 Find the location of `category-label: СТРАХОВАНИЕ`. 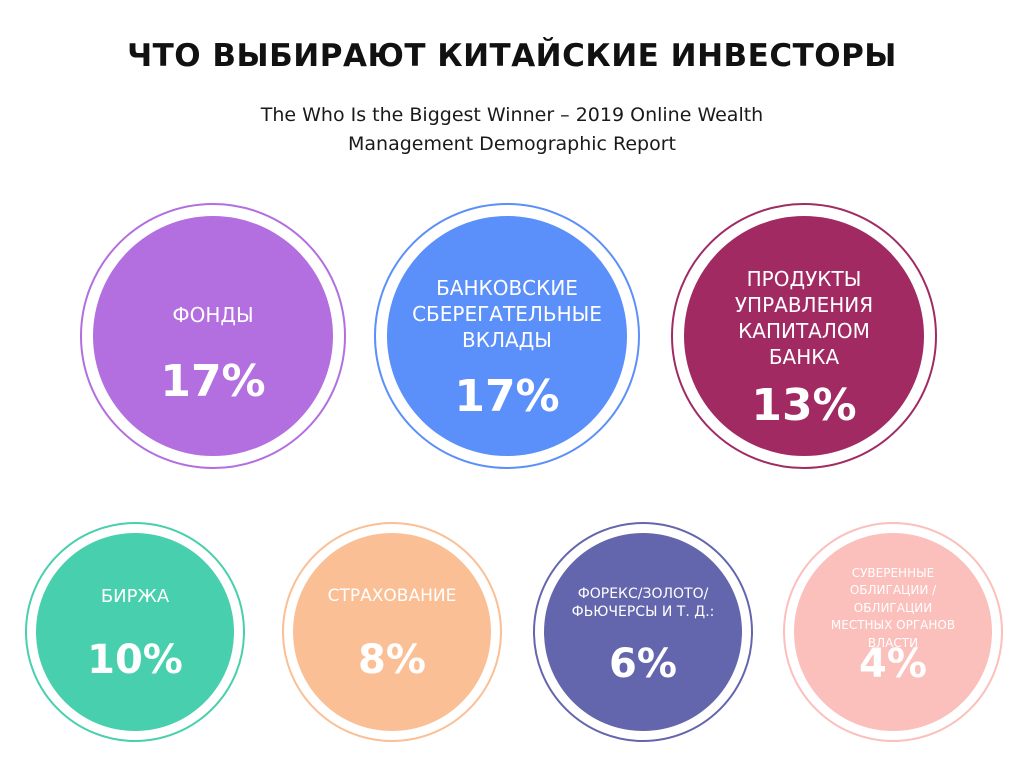

category-label: СТРАХОВАНИЕ is located at coordinates (392, 596).